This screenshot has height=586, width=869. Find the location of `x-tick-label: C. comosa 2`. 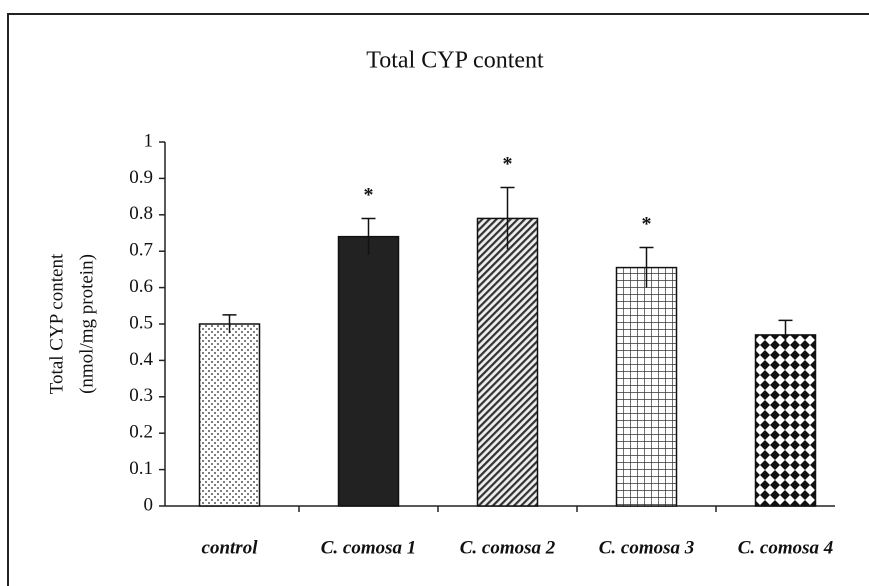

x-tick-label: C. comosa 2 is located at coordinates (508, 547).